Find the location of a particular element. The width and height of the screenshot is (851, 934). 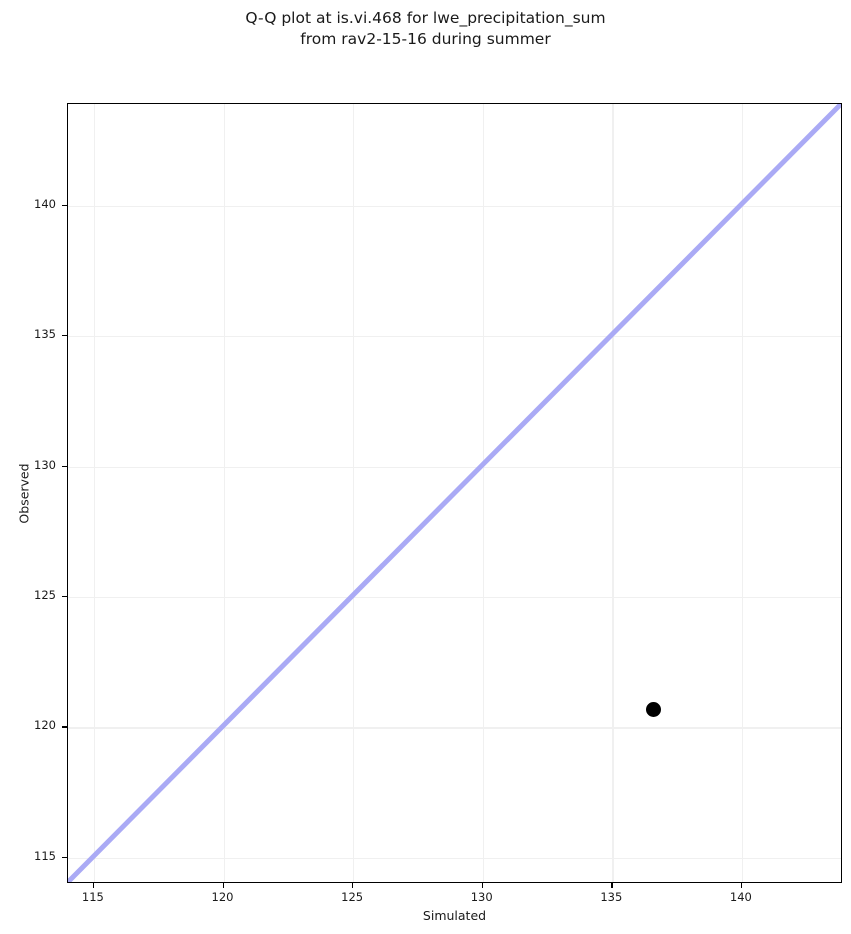

y-axis-label: Observed is located at coordinates (24, 493).